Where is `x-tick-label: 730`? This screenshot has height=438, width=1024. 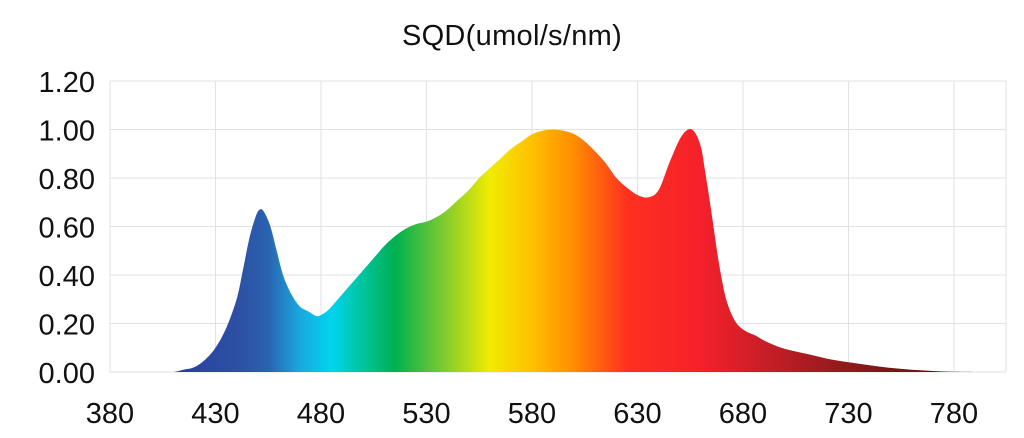
x-tick-label: 730 is located at coordinates (848, 414).